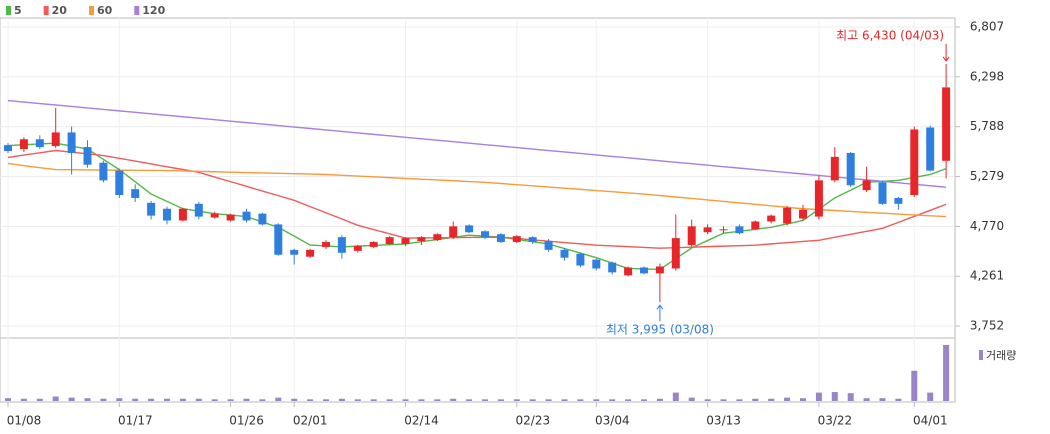  I want to click on x-tick-label: 01/08, so click(24, 421).